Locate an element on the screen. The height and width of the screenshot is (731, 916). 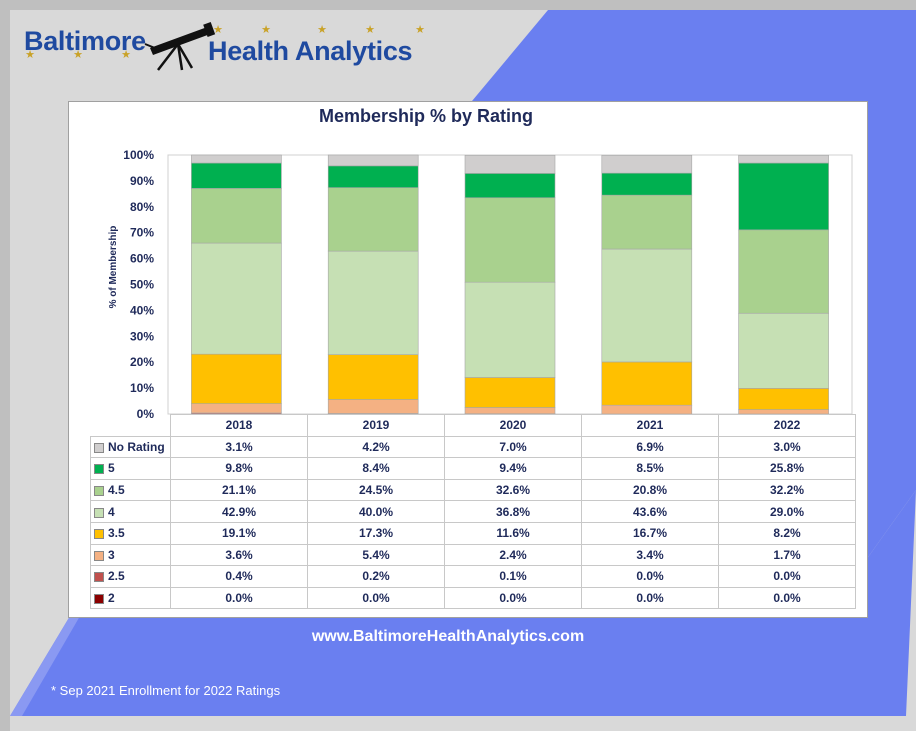
legend-entry: No Rating is located at coordinates (130, 447).